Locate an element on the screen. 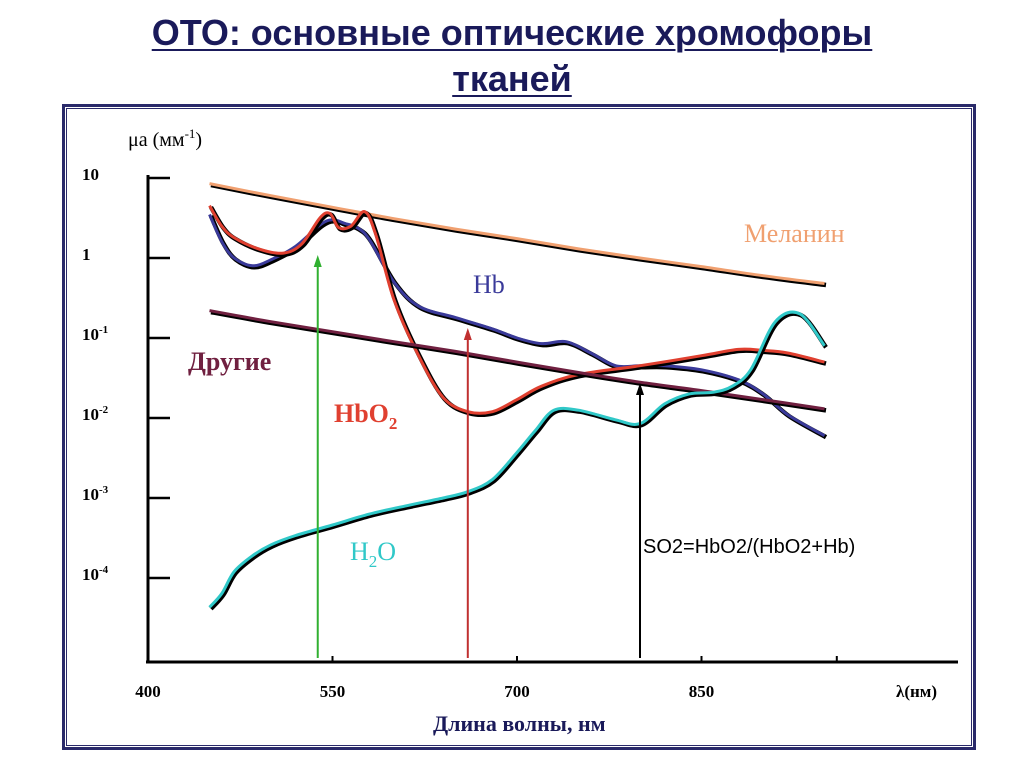 The width and height of the screenshot is (1024, 768). x-tick-label-1: 550 is located at coordinates (333, 691).